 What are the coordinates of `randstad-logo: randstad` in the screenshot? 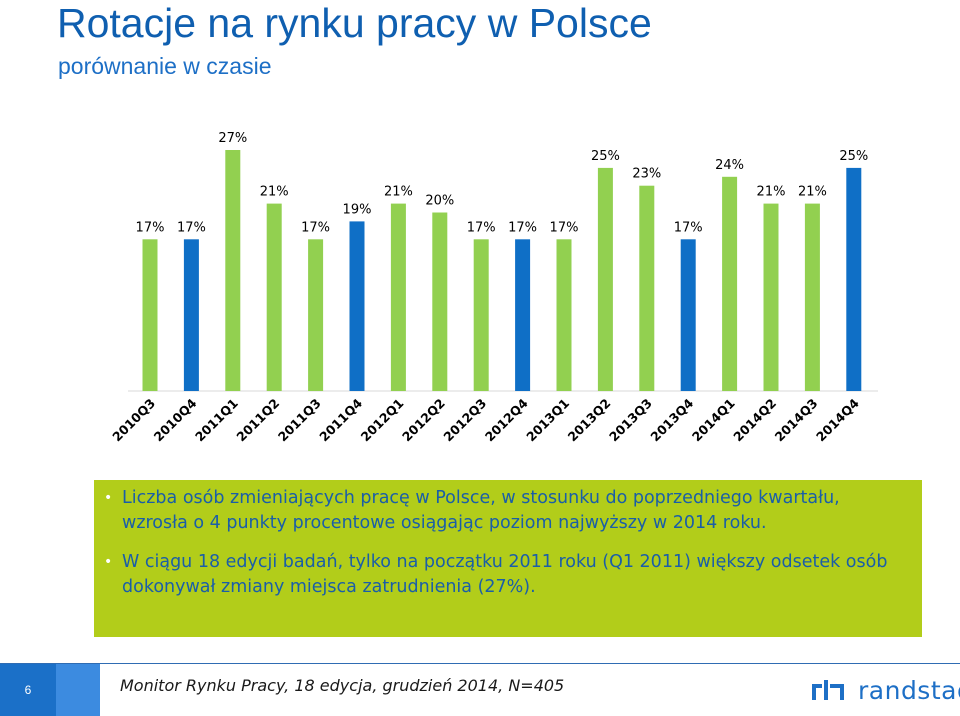 It's located at (886, 690).